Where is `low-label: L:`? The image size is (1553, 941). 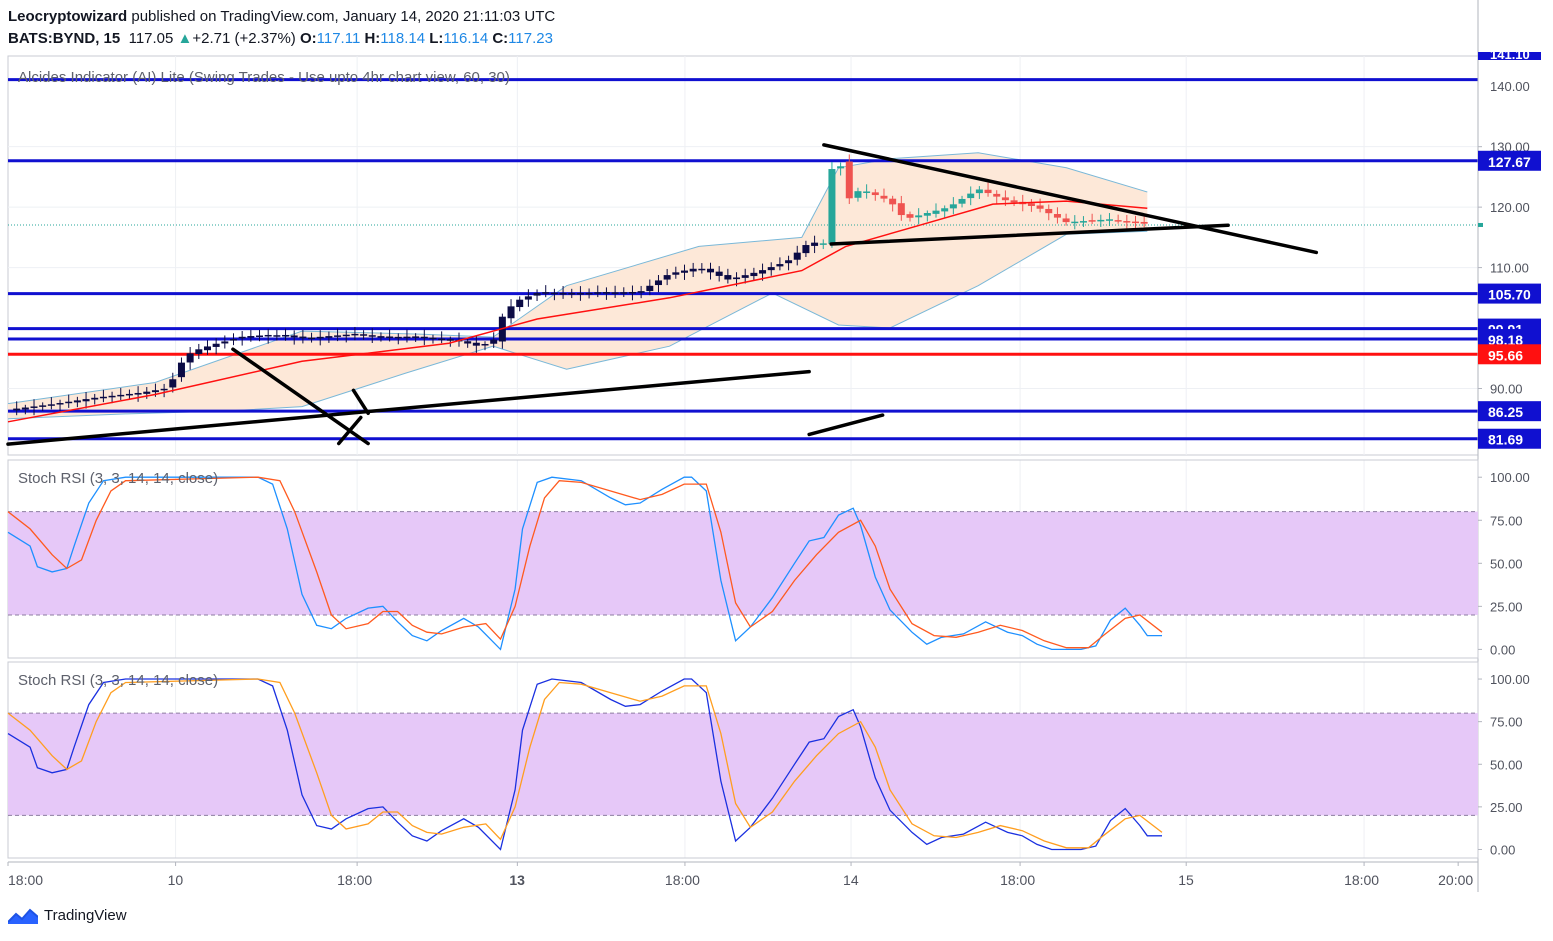 low-label: L: is located at coordinates (436, 38).